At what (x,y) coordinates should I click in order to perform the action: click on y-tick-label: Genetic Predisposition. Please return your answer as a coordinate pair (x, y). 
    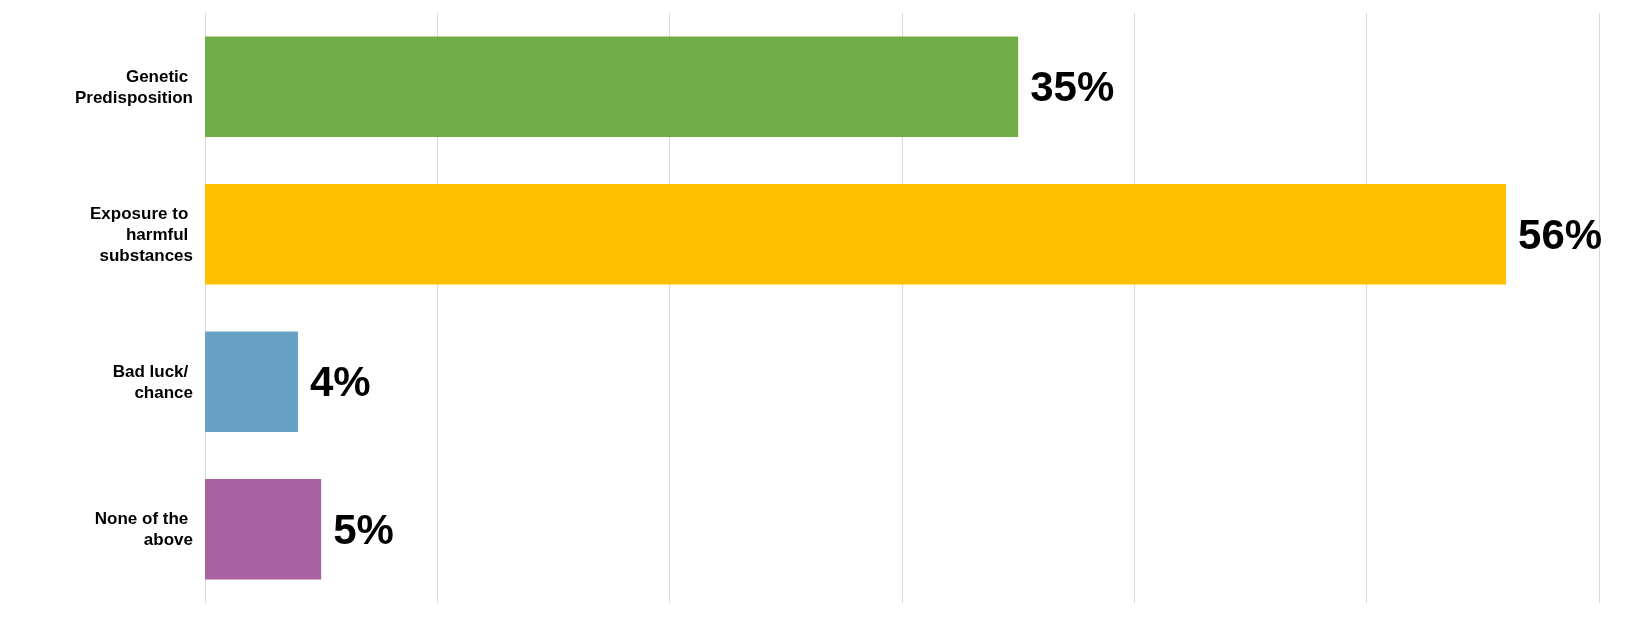
    Looking at the image, I should click on (133, 86).